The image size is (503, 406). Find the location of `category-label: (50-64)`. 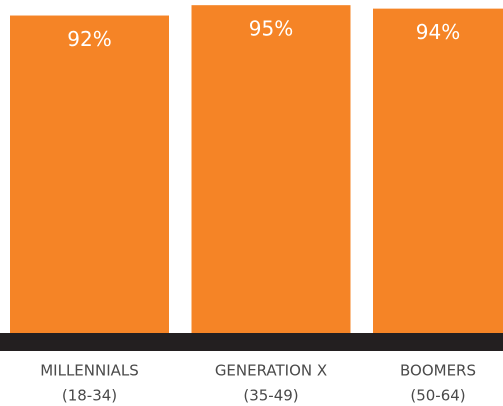

category-label: (50-64) is located at coordinates (437, 396).